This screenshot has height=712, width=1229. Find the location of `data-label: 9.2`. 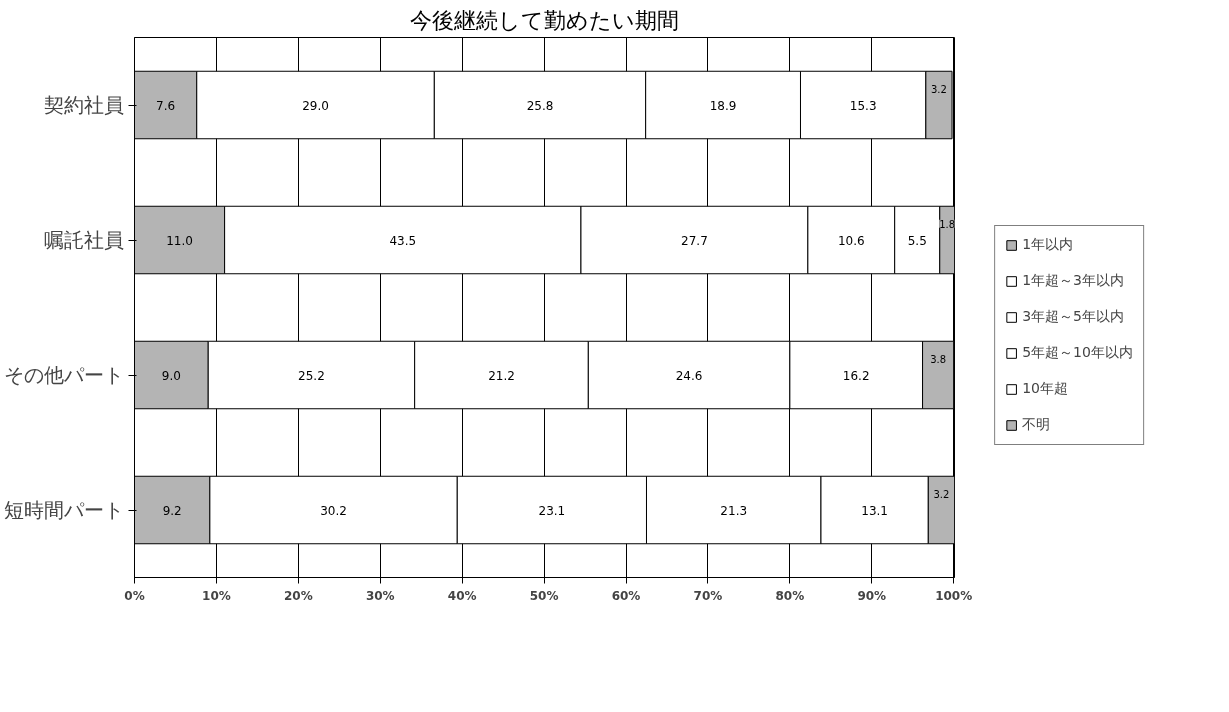

data-label: 9.2 is located at coordinates (172, 510).